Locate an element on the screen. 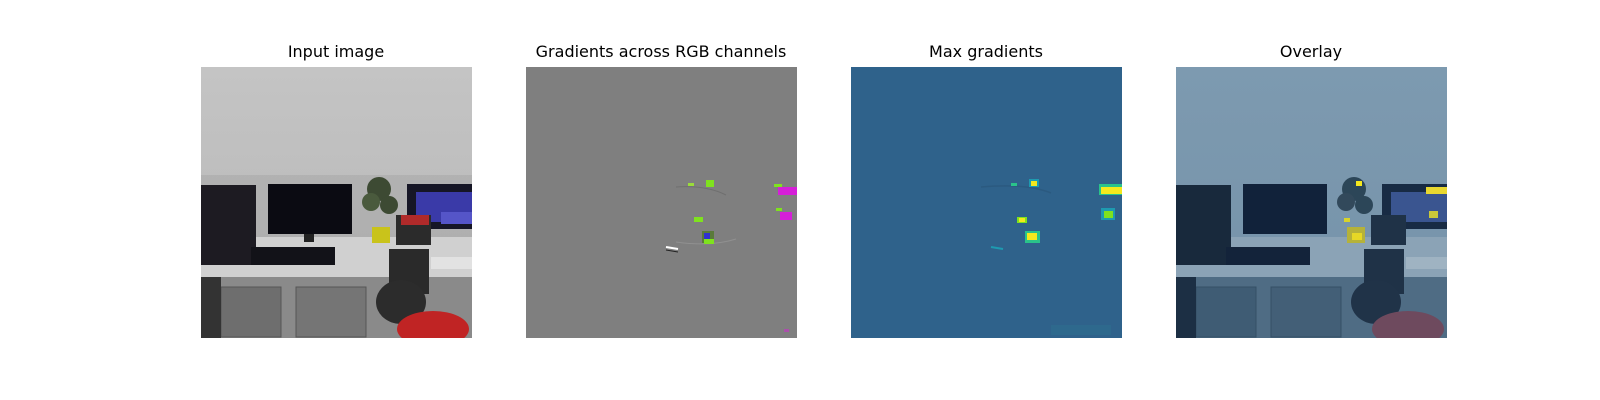 The image size is (1600, 400). overlay-panel is located at coordinates (1311, 202).